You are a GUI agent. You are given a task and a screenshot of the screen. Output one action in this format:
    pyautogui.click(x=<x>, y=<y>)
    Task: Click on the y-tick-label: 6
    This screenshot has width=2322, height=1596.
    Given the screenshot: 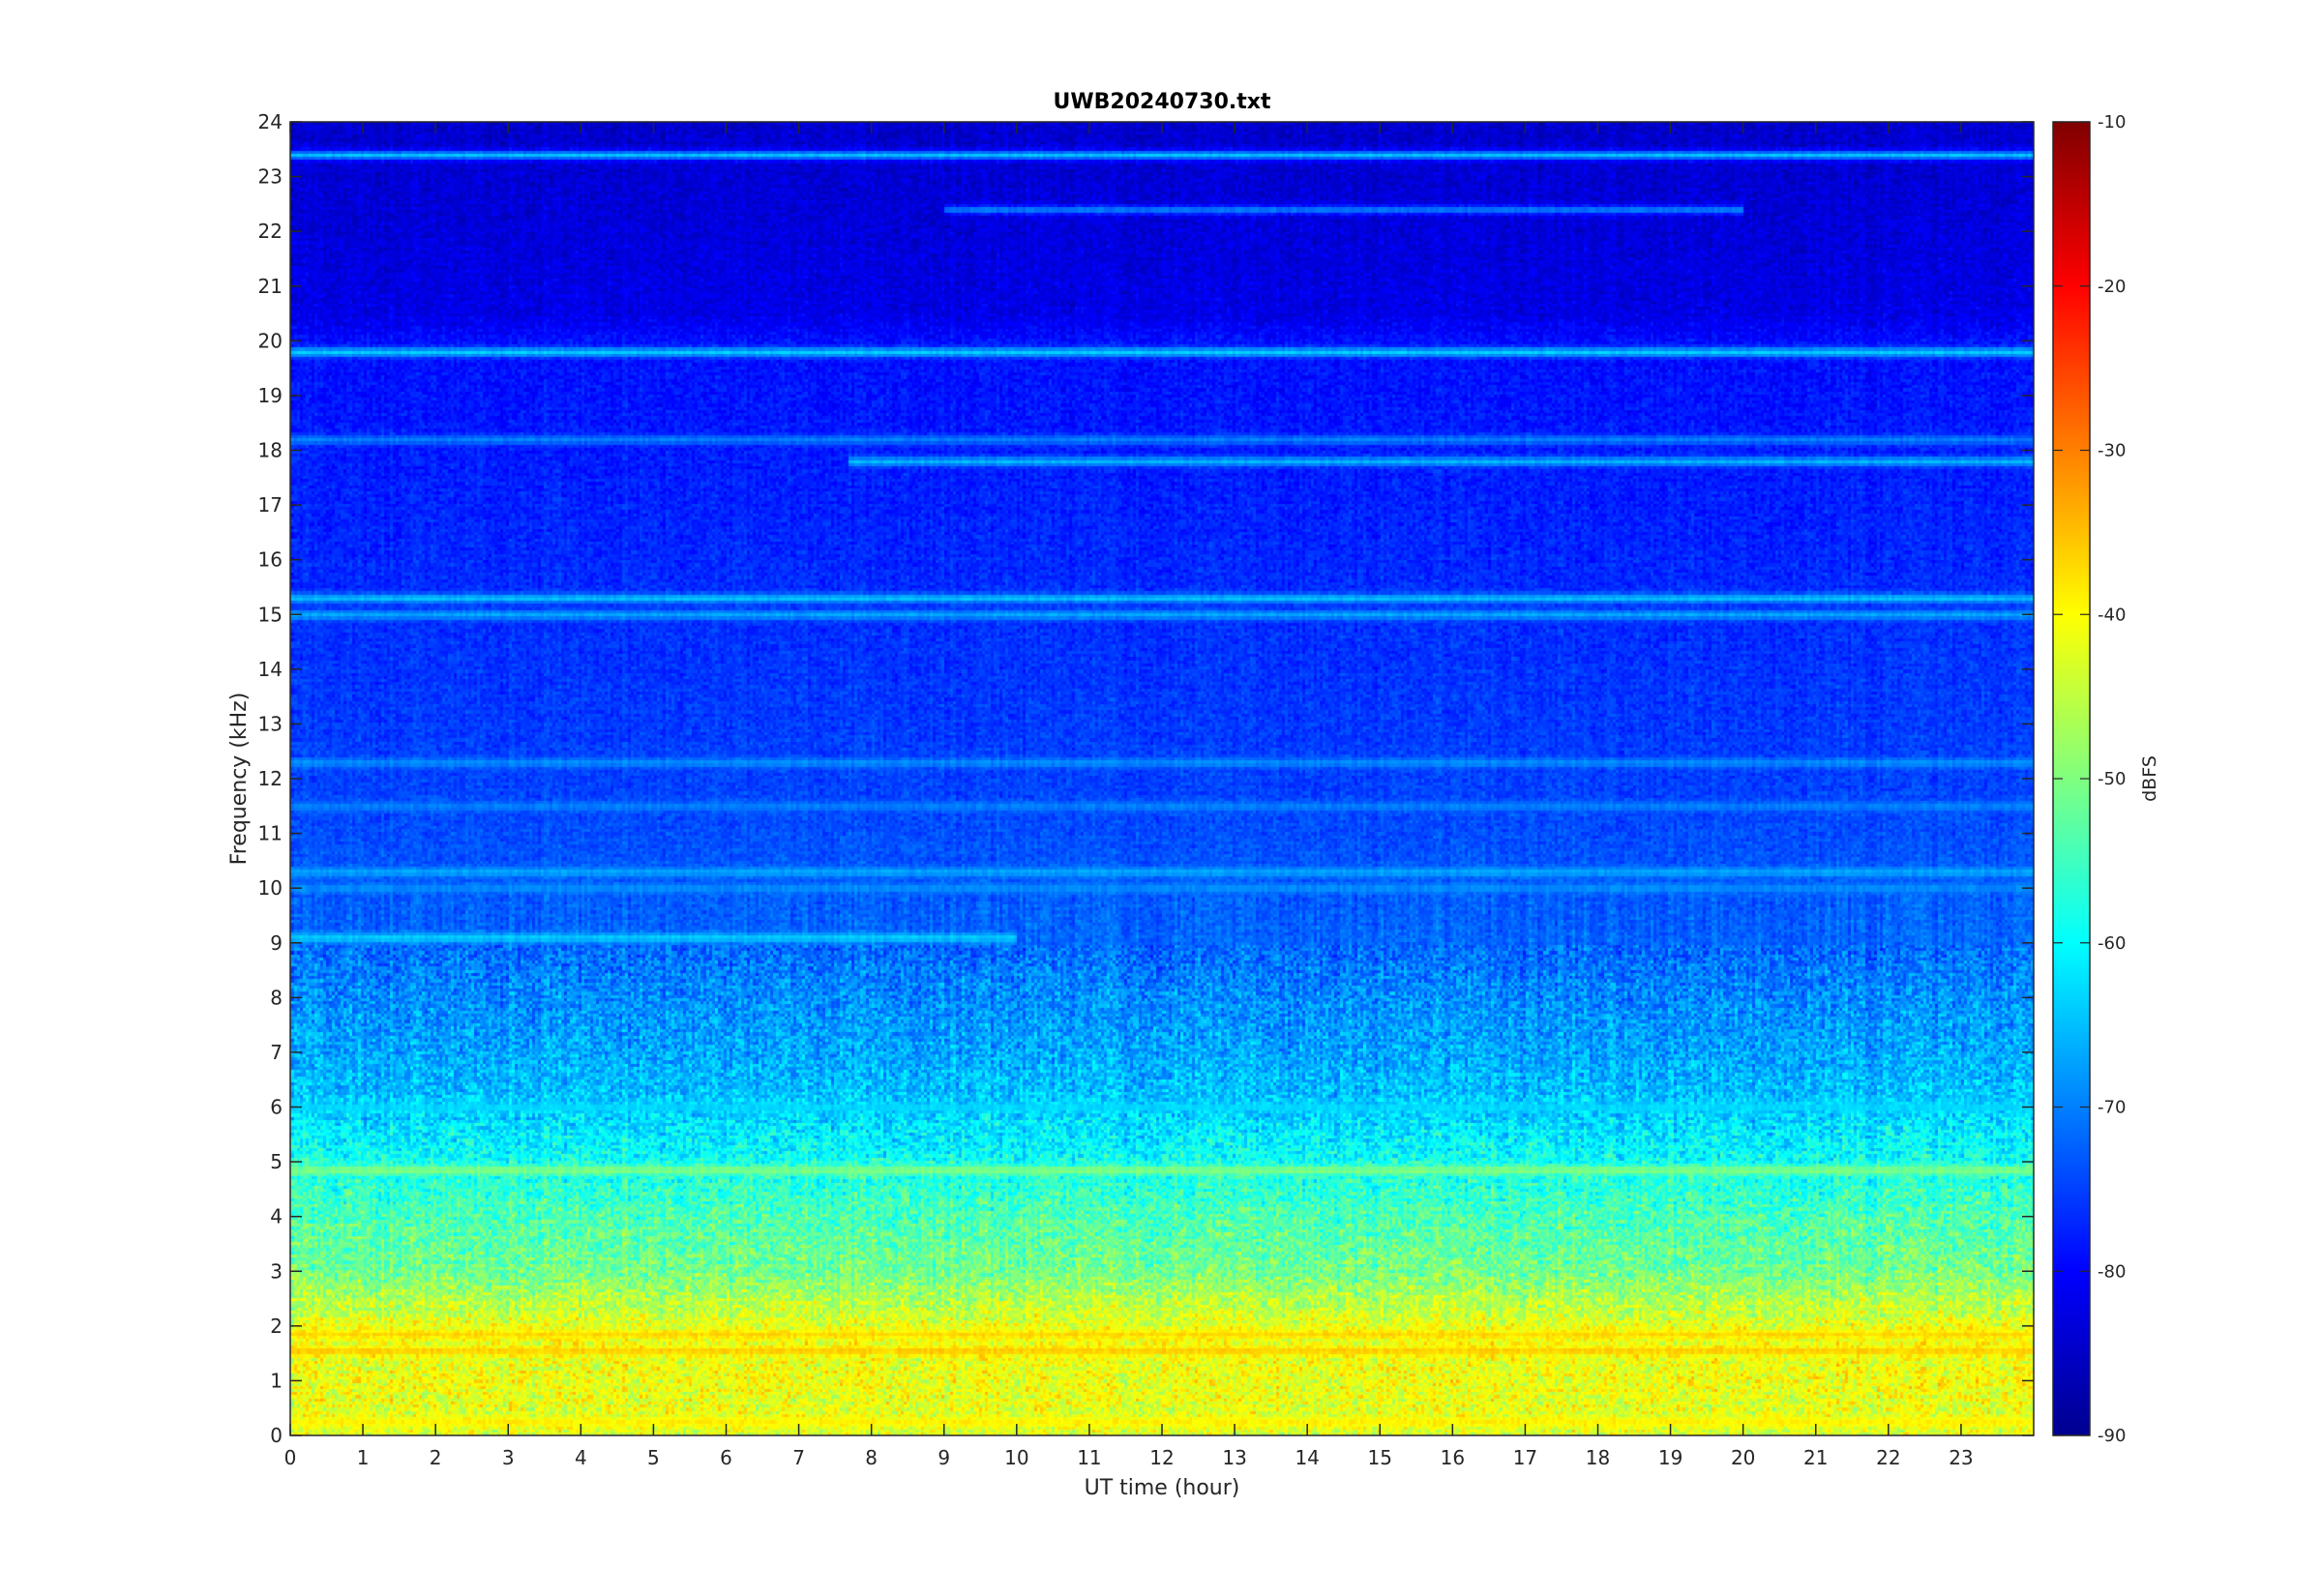 What is the action you would take?
    pyautogui.click(x=276, y=1107)
    